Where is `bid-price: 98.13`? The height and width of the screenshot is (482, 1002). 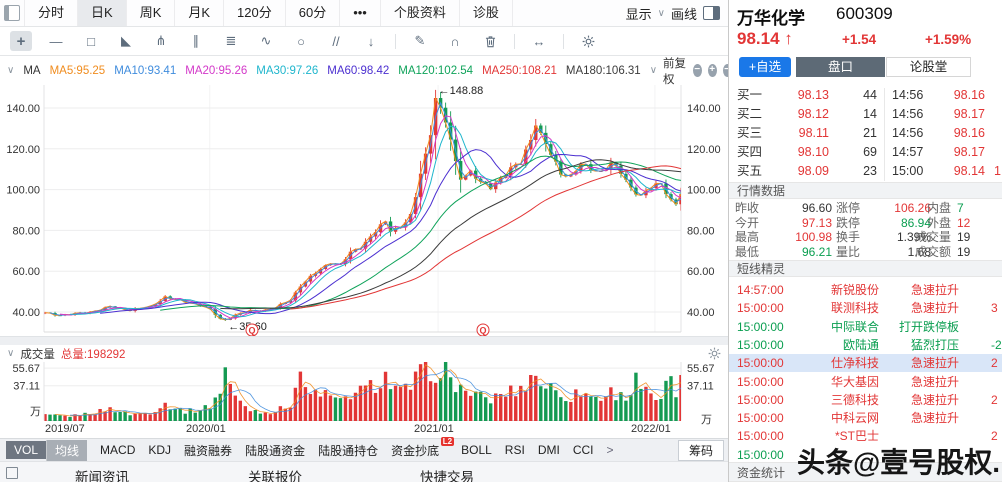
bid-price: 98.13 is located at coordinates (813, 95).